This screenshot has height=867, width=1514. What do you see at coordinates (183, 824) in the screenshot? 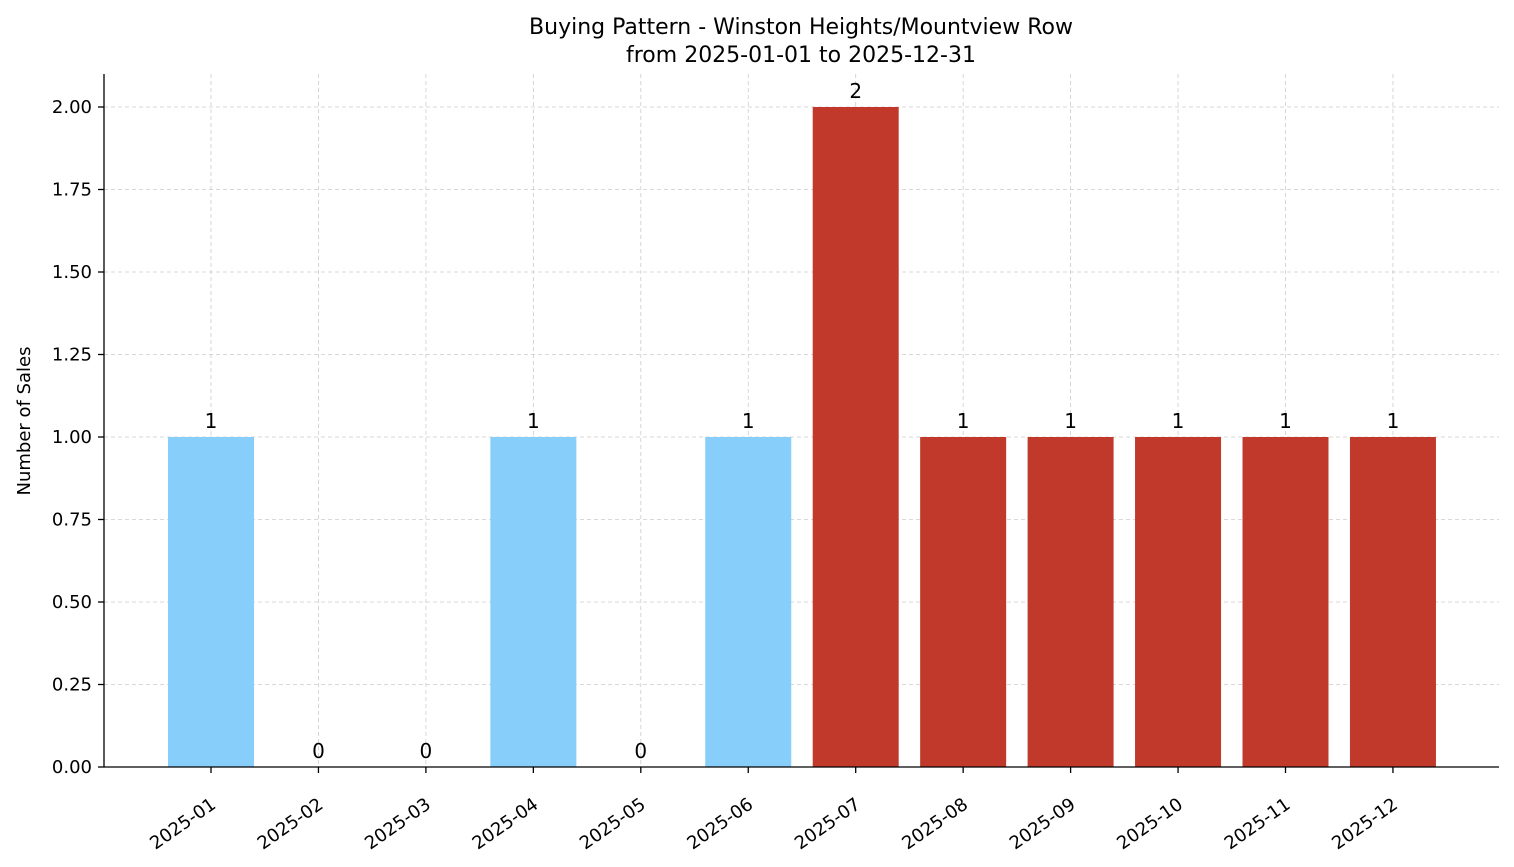
I see `x-tick-label: 2025-01` at bounding box center [183, 824].